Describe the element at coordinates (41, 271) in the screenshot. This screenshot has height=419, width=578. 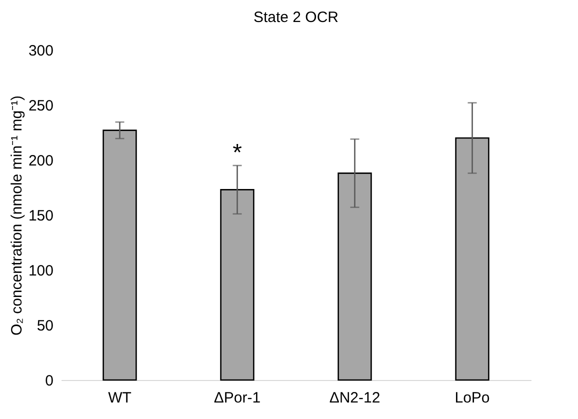
I see `y-tick-label: 100` at that location.